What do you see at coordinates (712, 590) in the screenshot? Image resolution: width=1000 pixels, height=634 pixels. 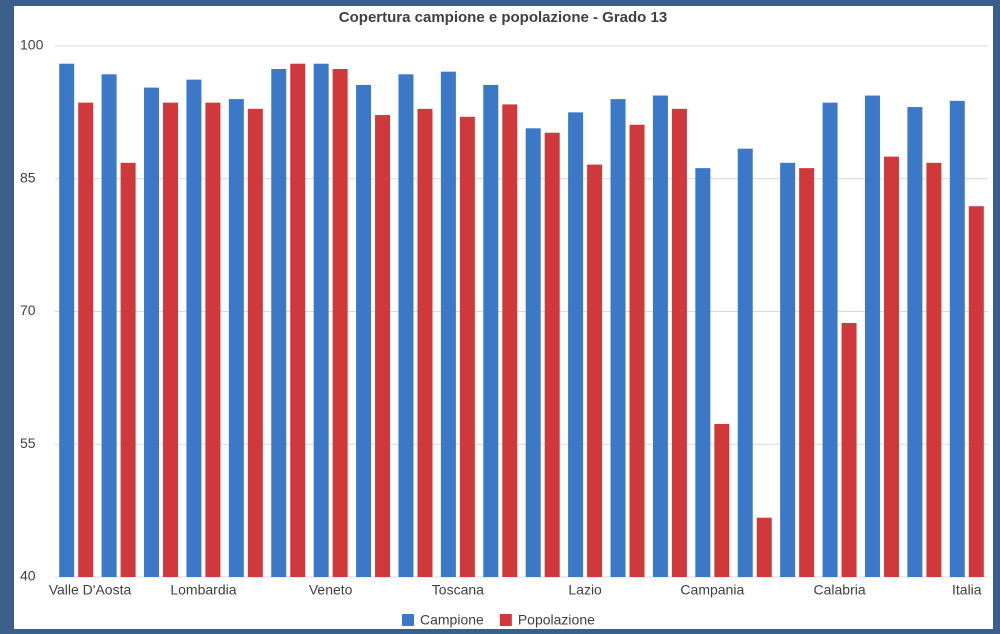 I see `x-tick-label: Campania` at bounding box center [712, 590].